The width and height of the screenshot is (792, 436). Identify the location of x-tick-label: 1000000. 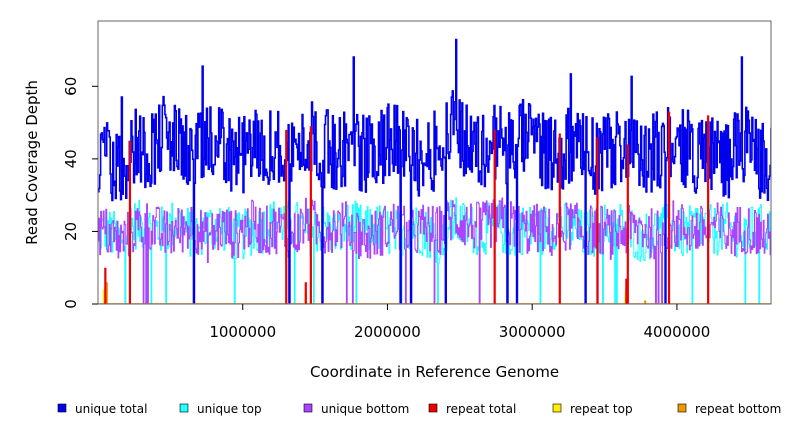
(242, 332).